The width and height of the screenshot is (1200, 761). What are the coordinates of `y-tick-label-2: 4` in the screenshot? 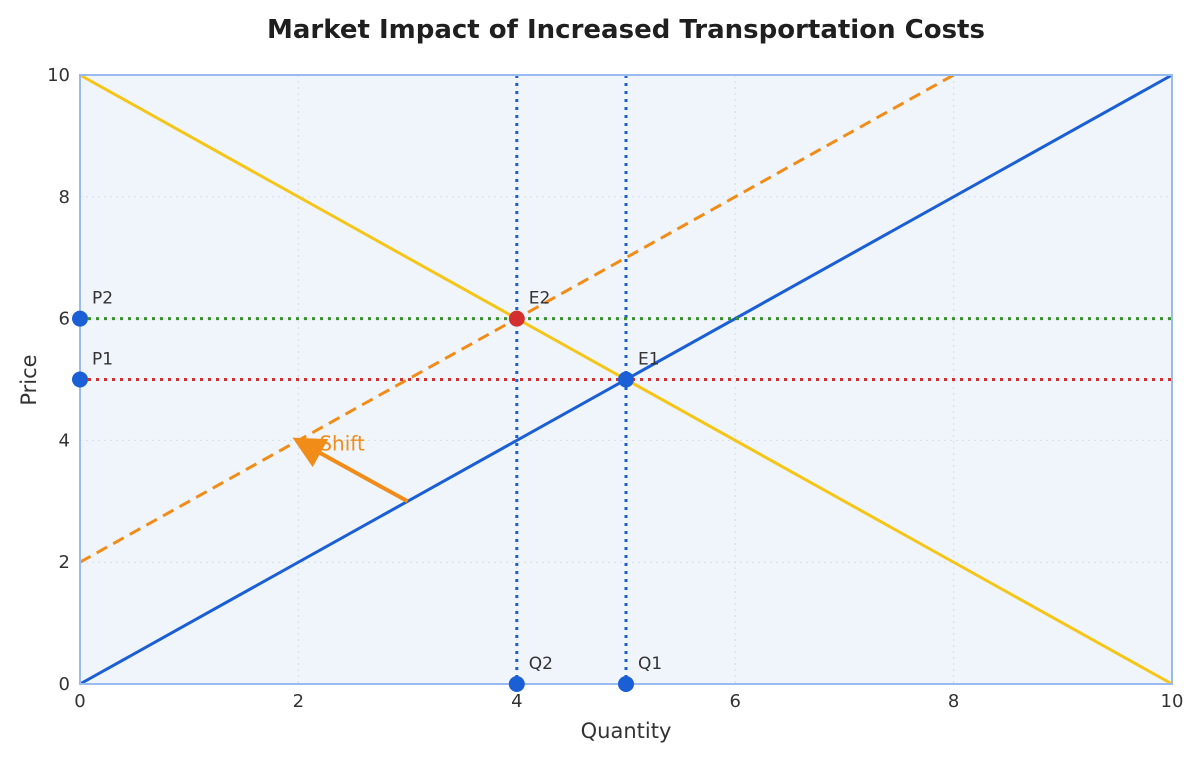 It's located at (64, 440).